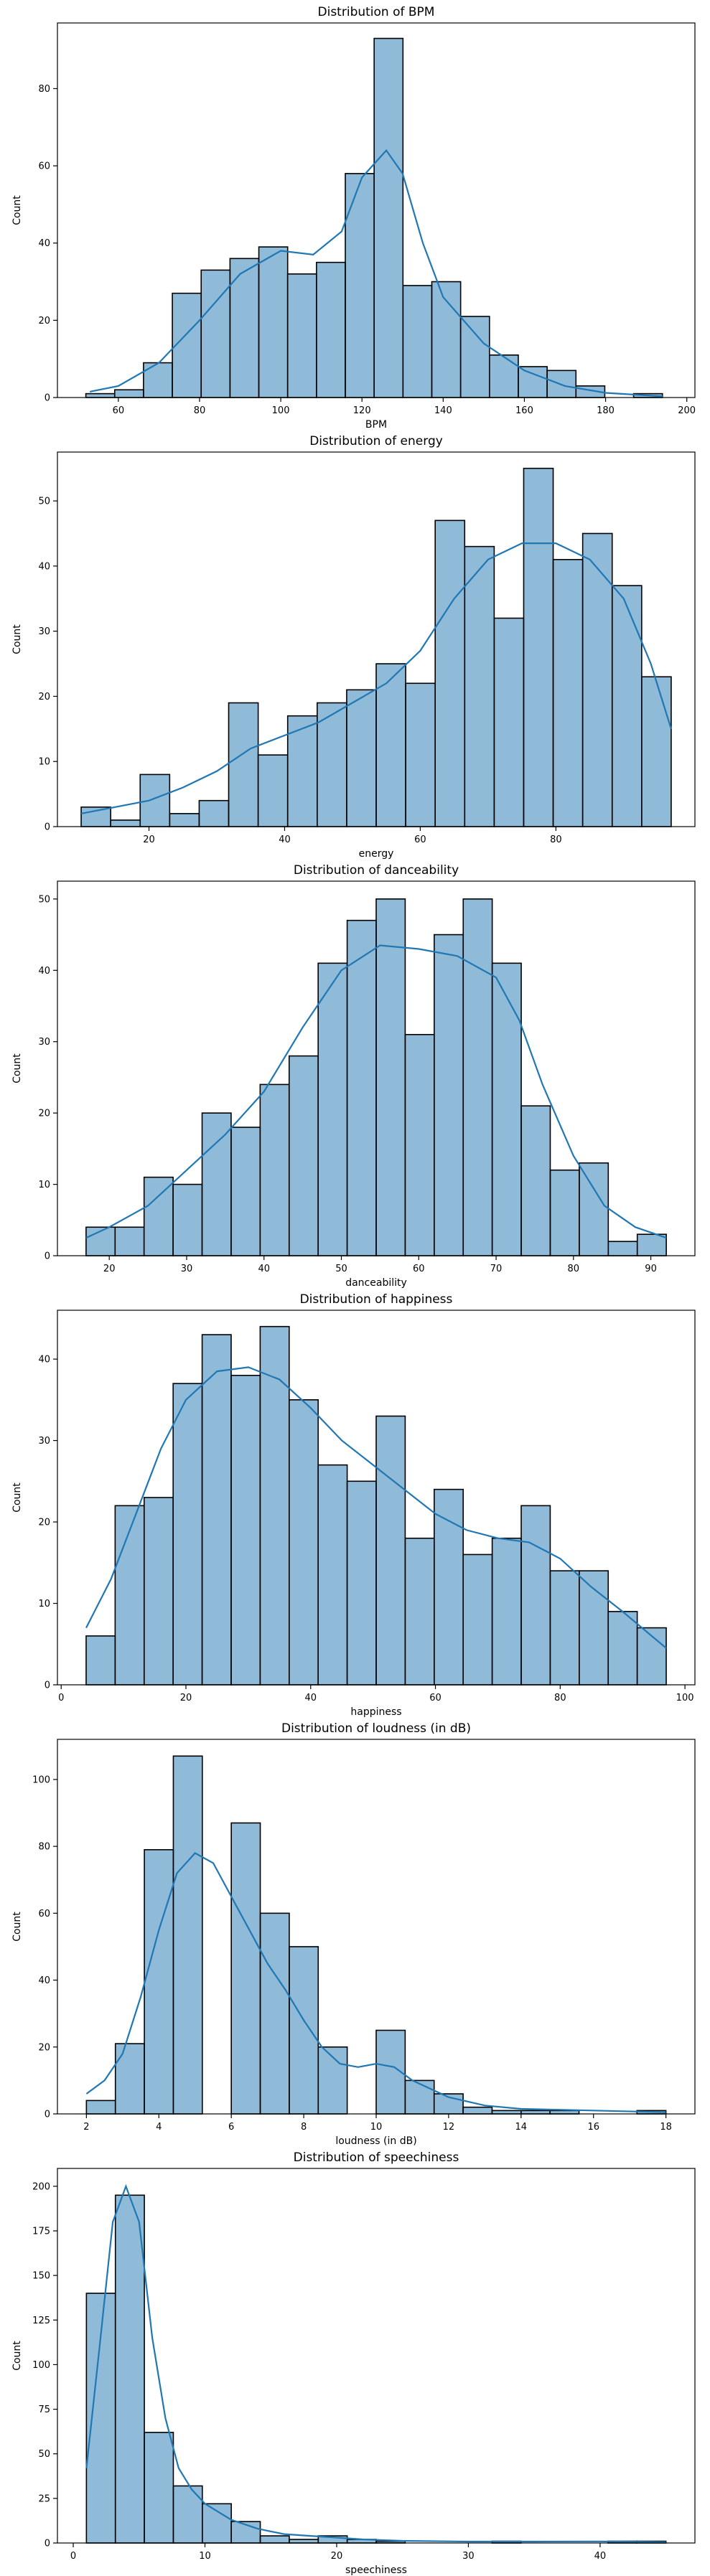  I want to click on x-tick-label: 140, so click(443, 410).